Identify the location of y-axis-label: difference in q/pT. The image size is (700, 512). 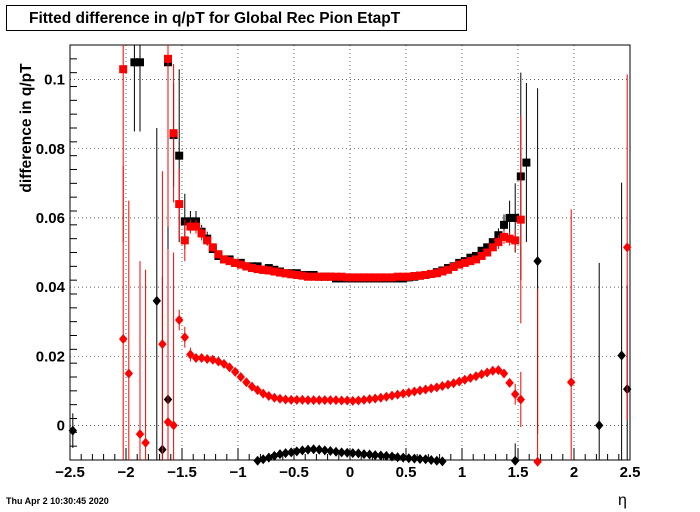
(26, 128).